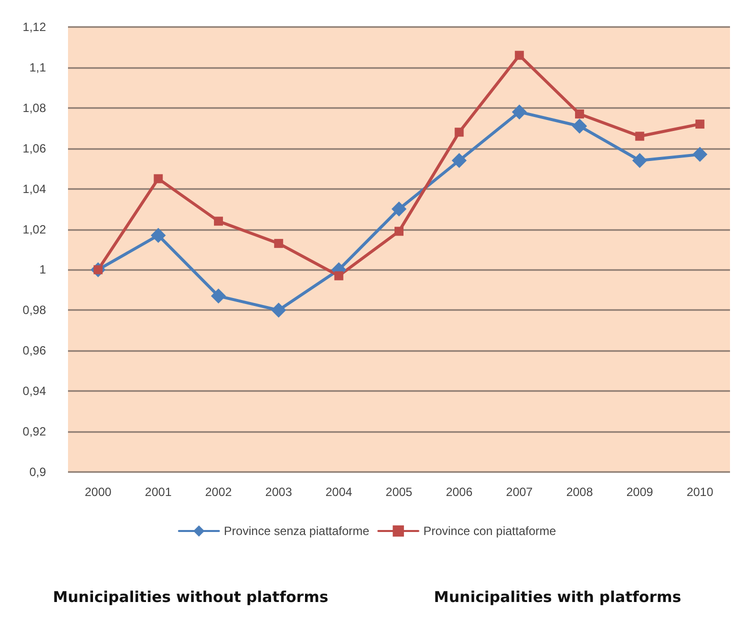 The image size is (734, 631). What do you see at coordinates (218, 492) in the screenshot?
I see `x-tick-label: 2002` at bounding box center [218, 492].